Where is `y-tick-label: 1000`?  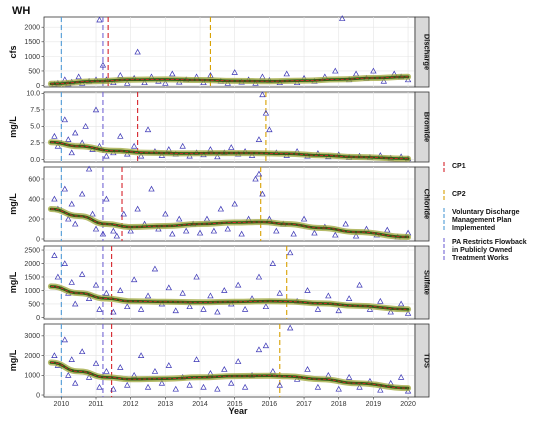 y-tick-label: 1000 is located at coordinates (32, 57).